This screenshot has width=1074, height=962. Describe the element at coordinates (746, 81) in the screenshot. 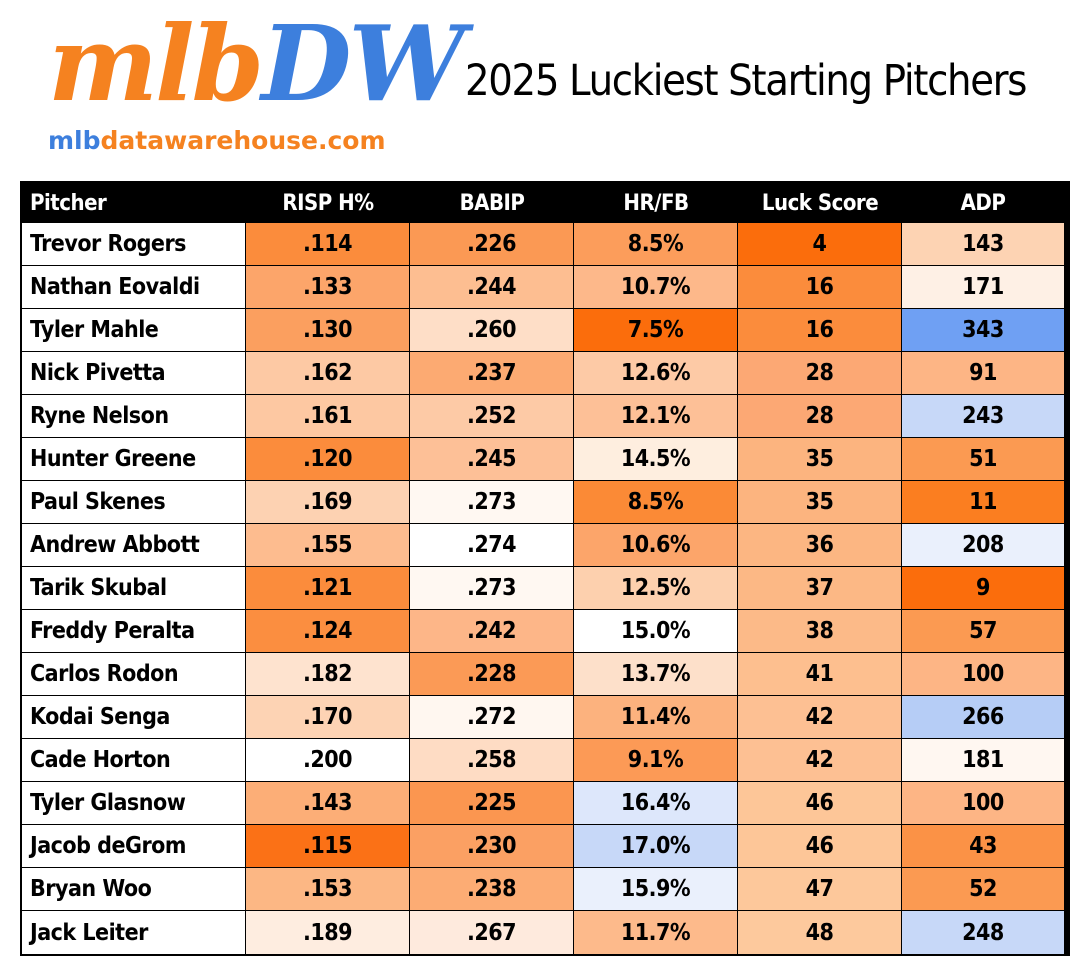

I see `page-title: 2025 Luckiest Starting Pitchers` at that location.